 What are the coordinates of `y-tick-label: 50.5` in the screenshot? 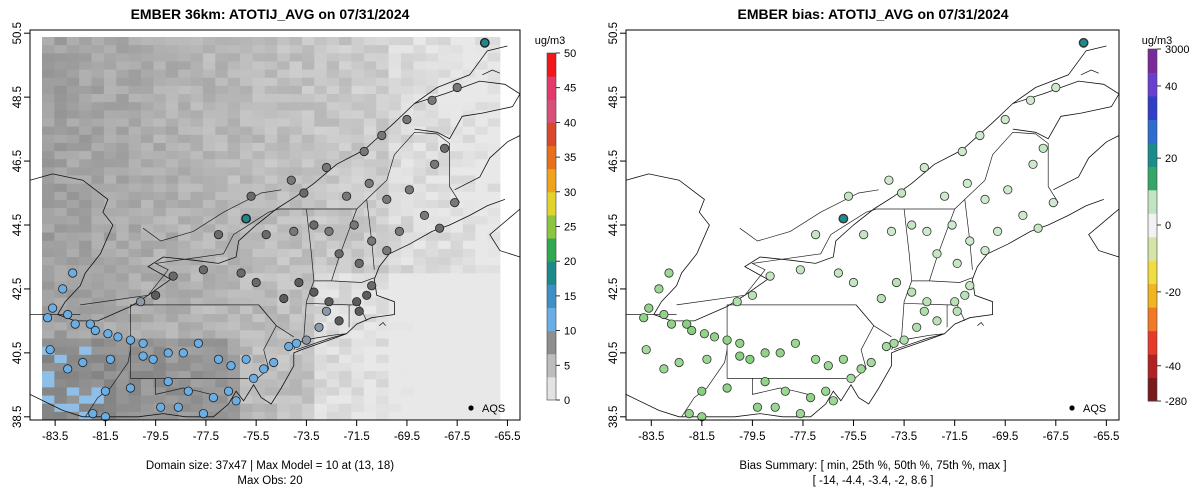 It's located at (18, 33).